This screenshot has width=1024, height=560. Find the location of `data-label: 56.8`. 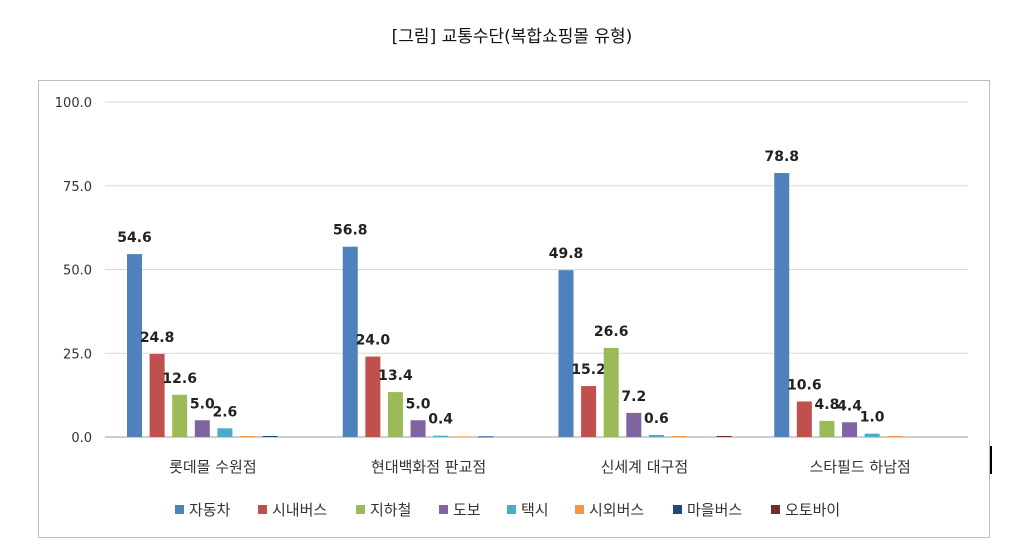

data-label: 56.8 is located at coordinates (350, 231).